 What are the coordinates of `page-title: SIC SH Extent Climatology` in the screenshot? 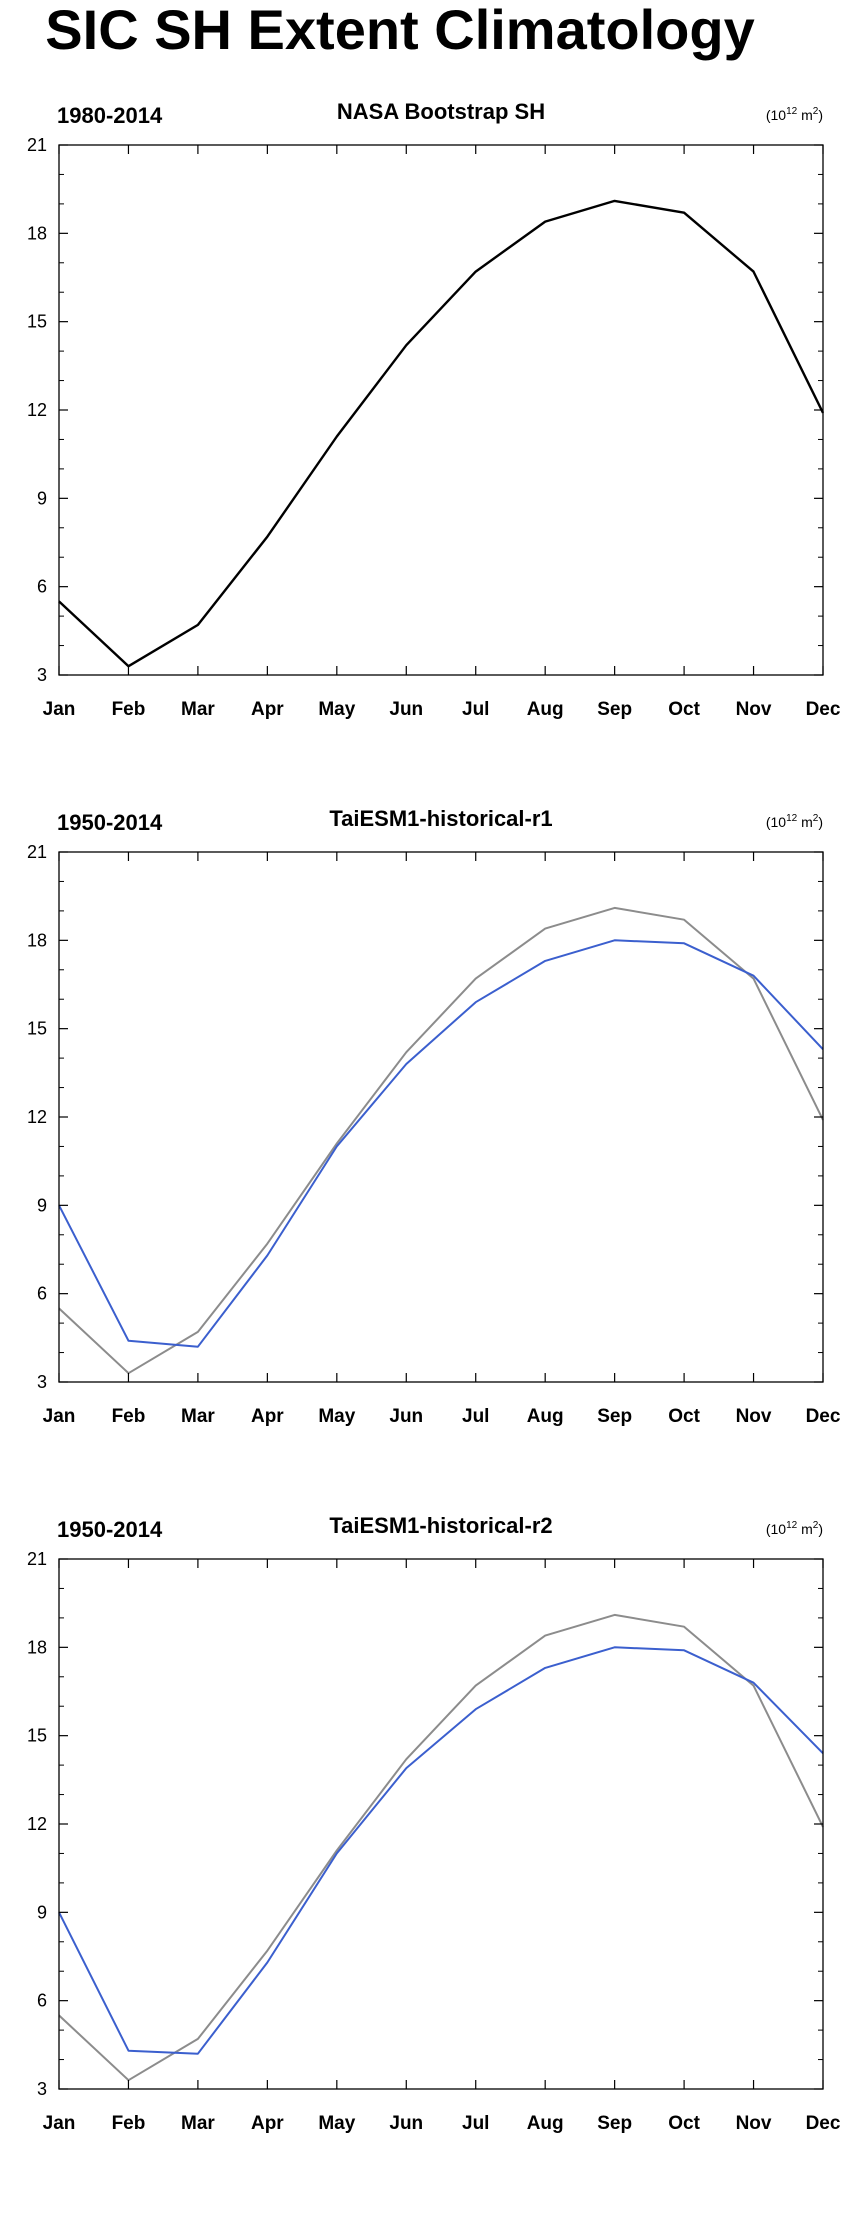 It's located at (400, 30).